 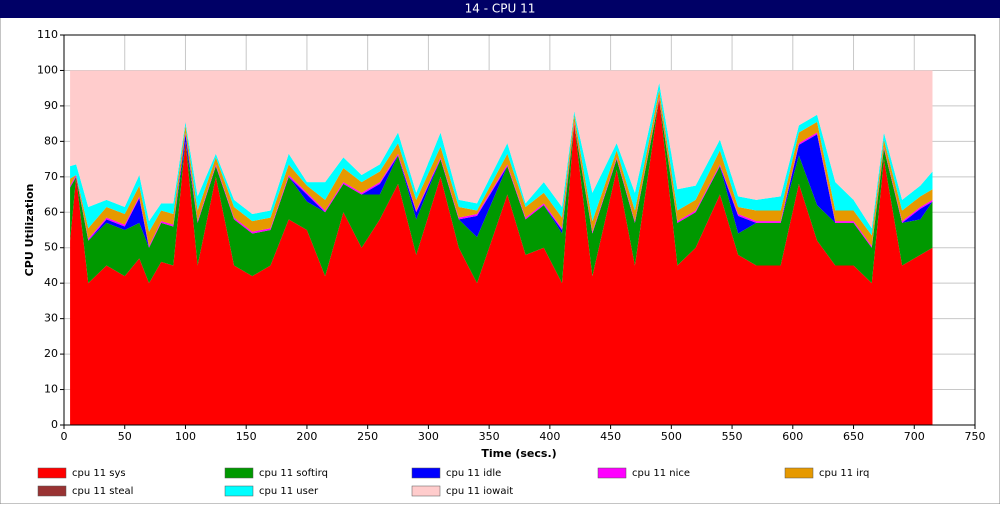 What do you see at coordinates (306, 436) in the screenshot?
I see `x-tick-label: 200` at bounding box center [306, 436].